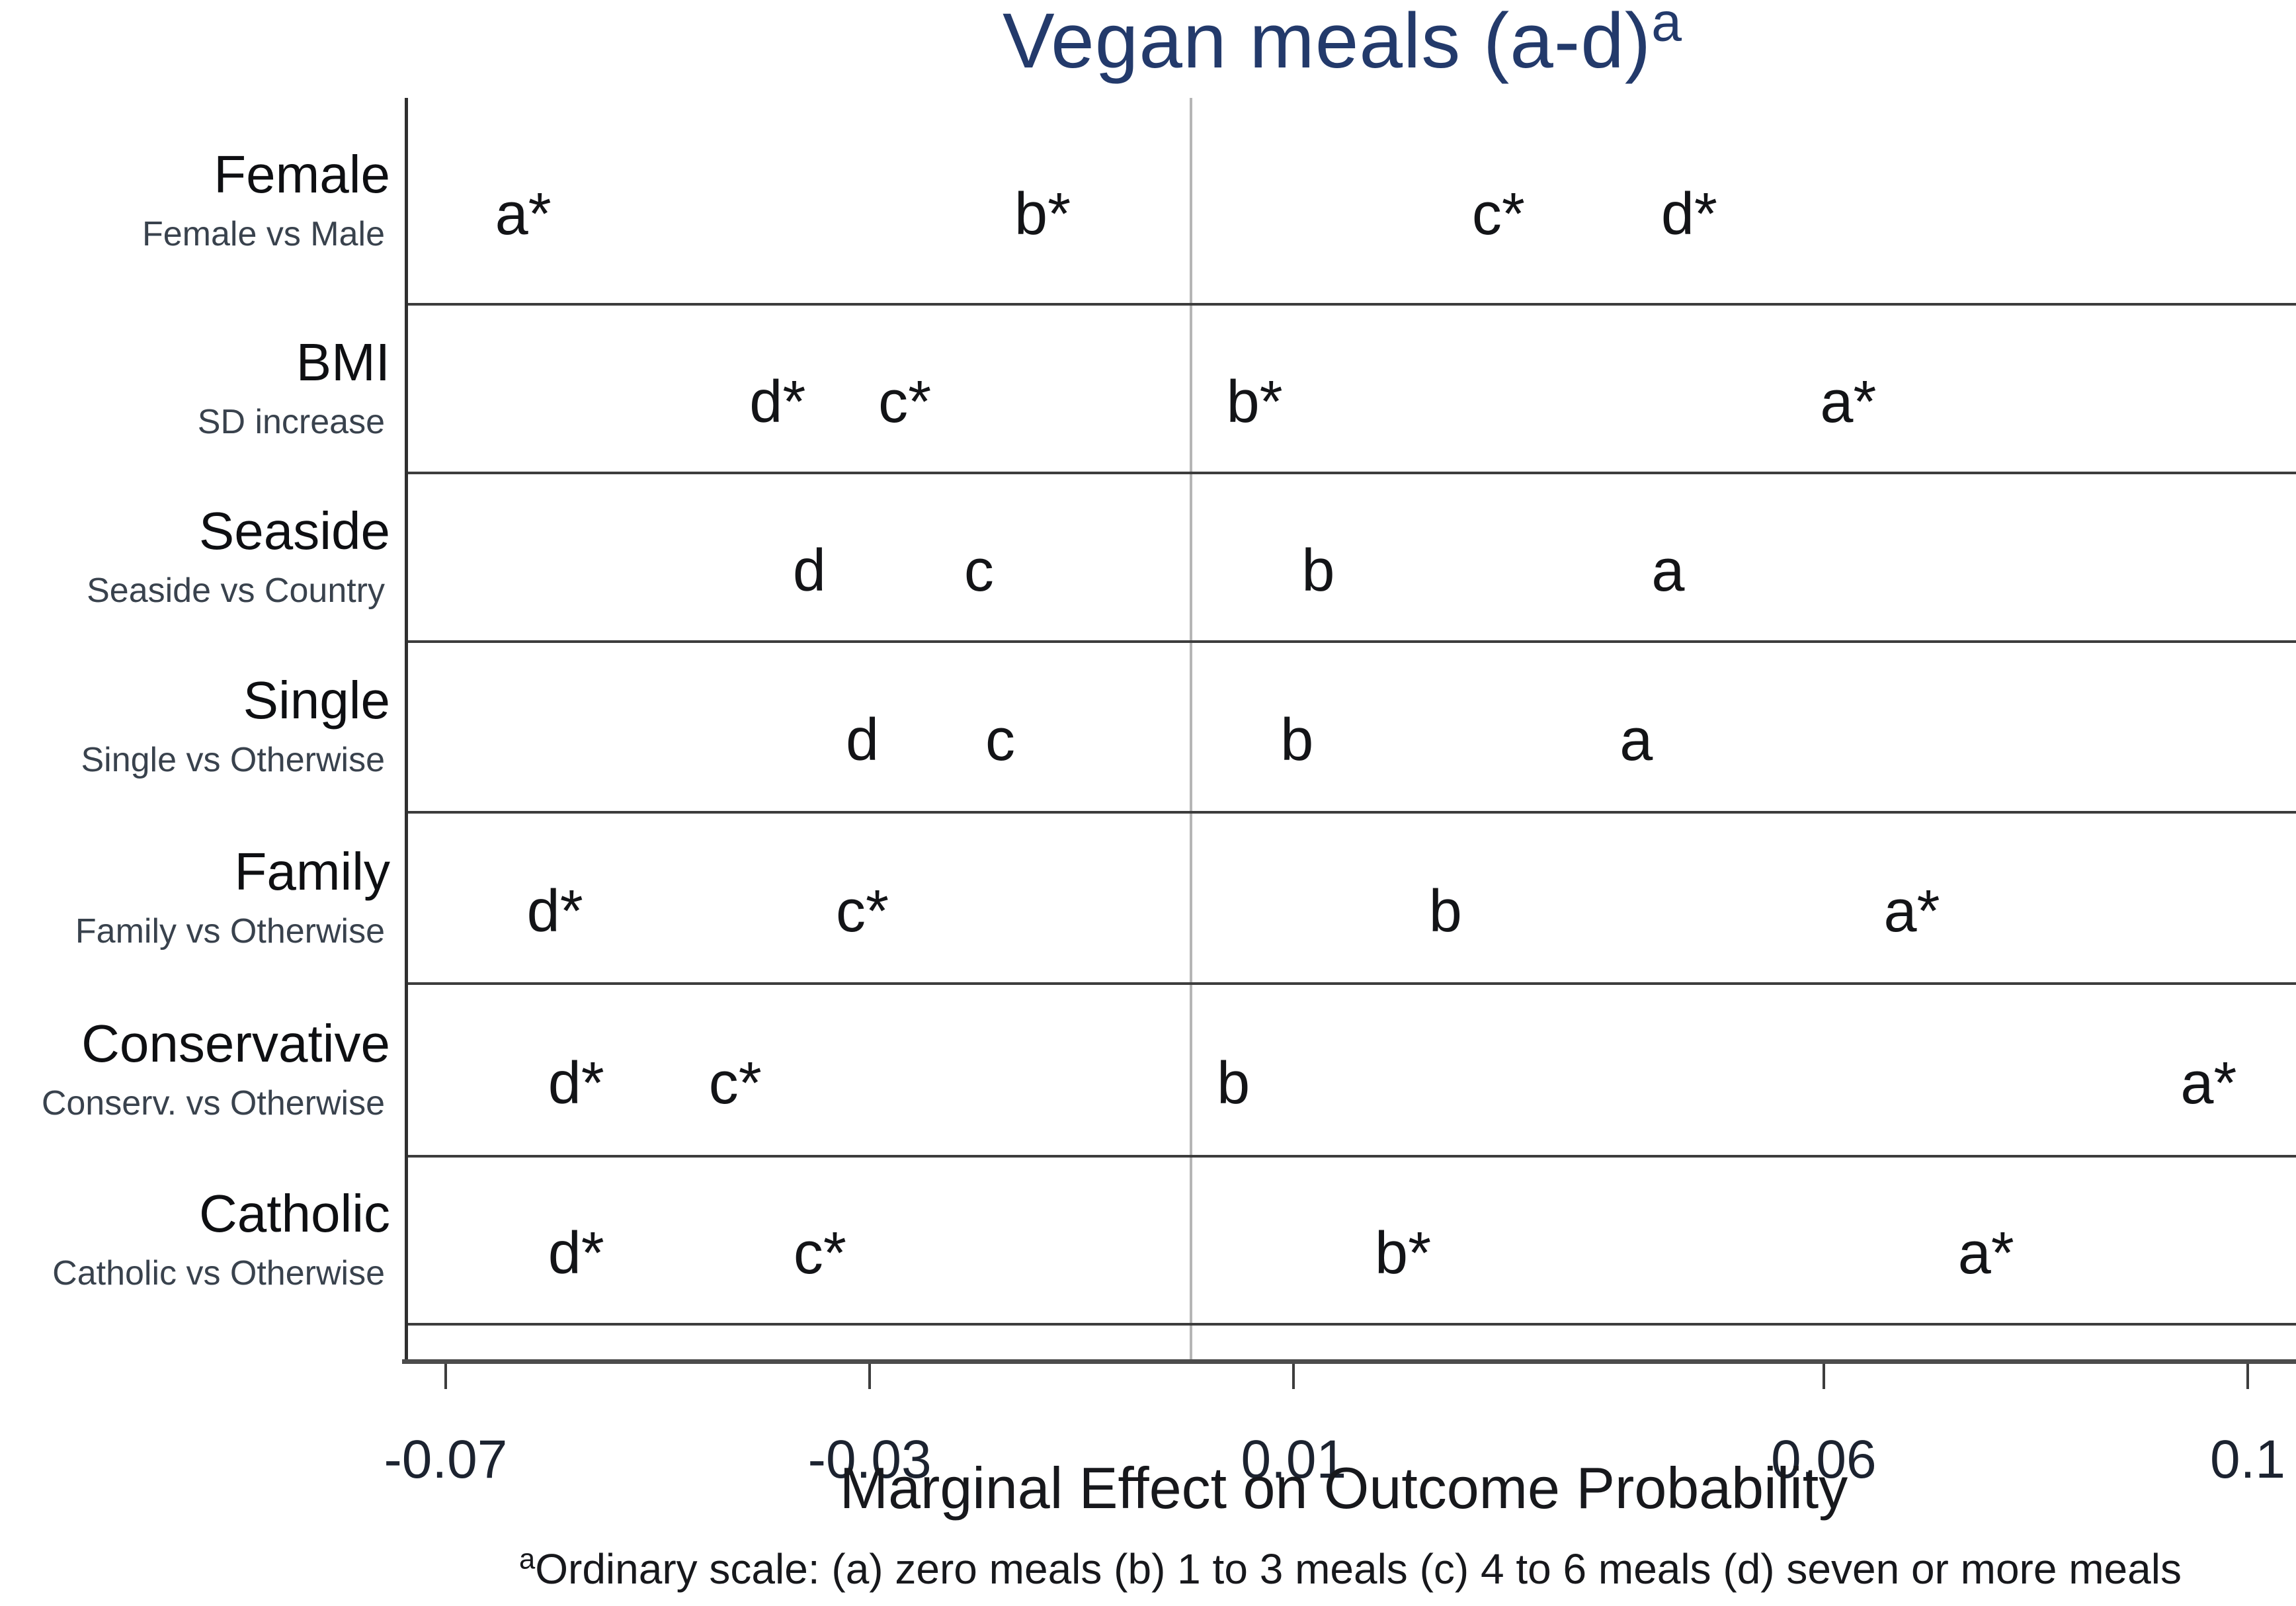 The image size is (2296, 1606). I want to click on category-contrast-label: Conserv. vs Otherwise, so click(213, 1103).